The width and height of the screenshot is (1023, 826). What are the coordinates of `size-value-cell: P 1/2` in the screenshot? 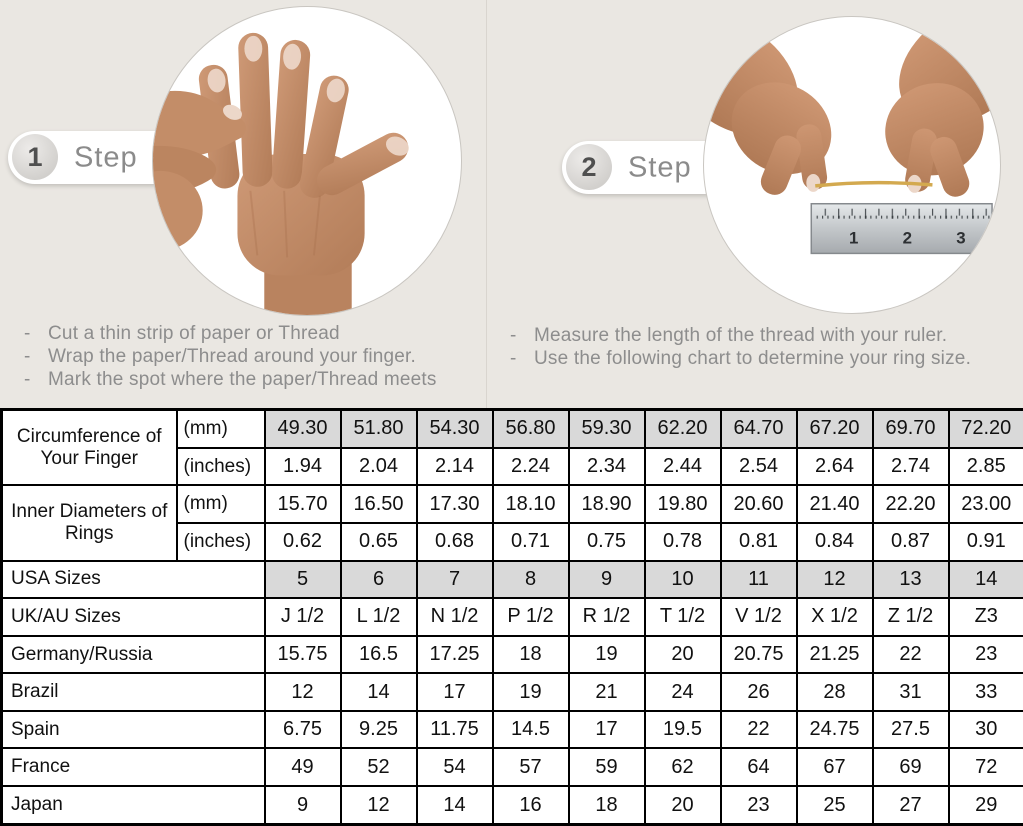 It's located at (530, 617).